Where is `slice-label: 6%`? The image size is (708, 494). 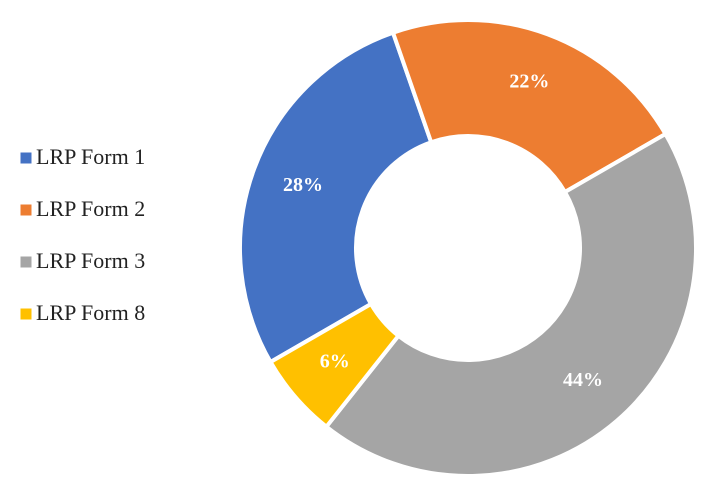 slice-label: 6% is located at coordinates (335, 362).